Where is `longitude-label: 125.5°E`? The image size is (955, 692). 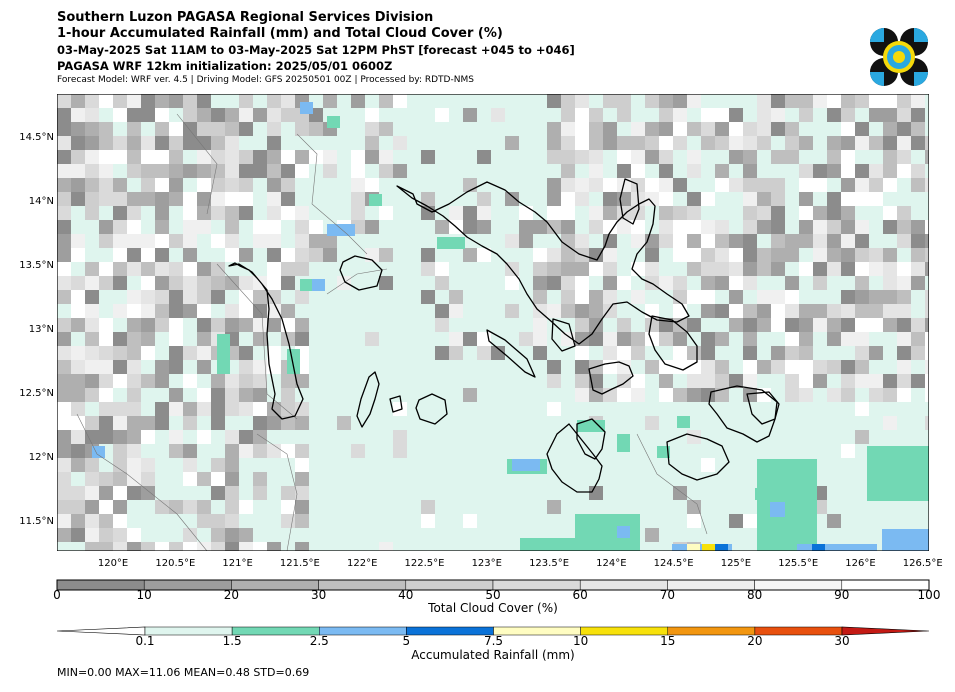
longitude-label: 125.5°E is located at coordinates (798, 563).